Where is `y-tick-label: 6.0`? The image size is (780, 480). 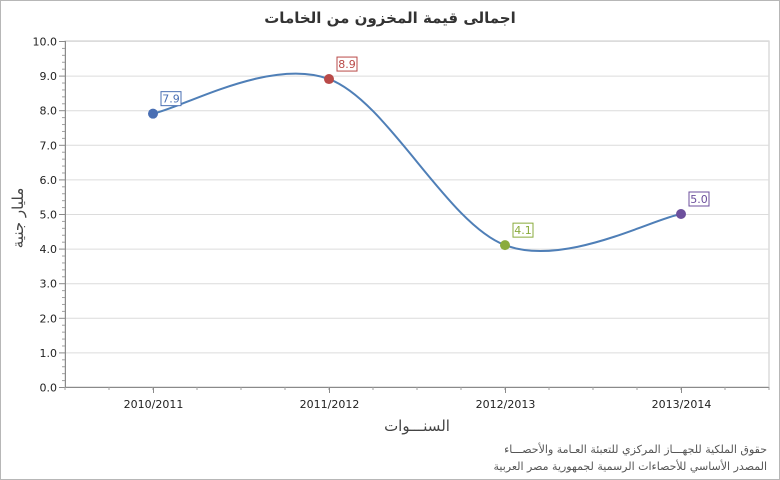 y-tick-label: 6.0 is located at coordinates (49, 180).